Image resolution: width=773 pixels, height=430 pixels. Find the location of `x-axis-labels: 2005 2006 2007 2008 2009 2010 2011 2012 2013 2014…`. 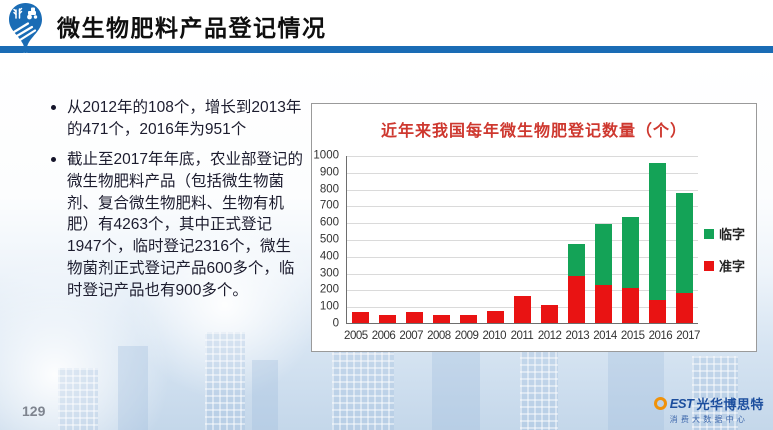

x-axis-labels: 2005 2006 2007 2008 2009 2010 2011 2012 2013 2014… is located at coordinates (522, 336).